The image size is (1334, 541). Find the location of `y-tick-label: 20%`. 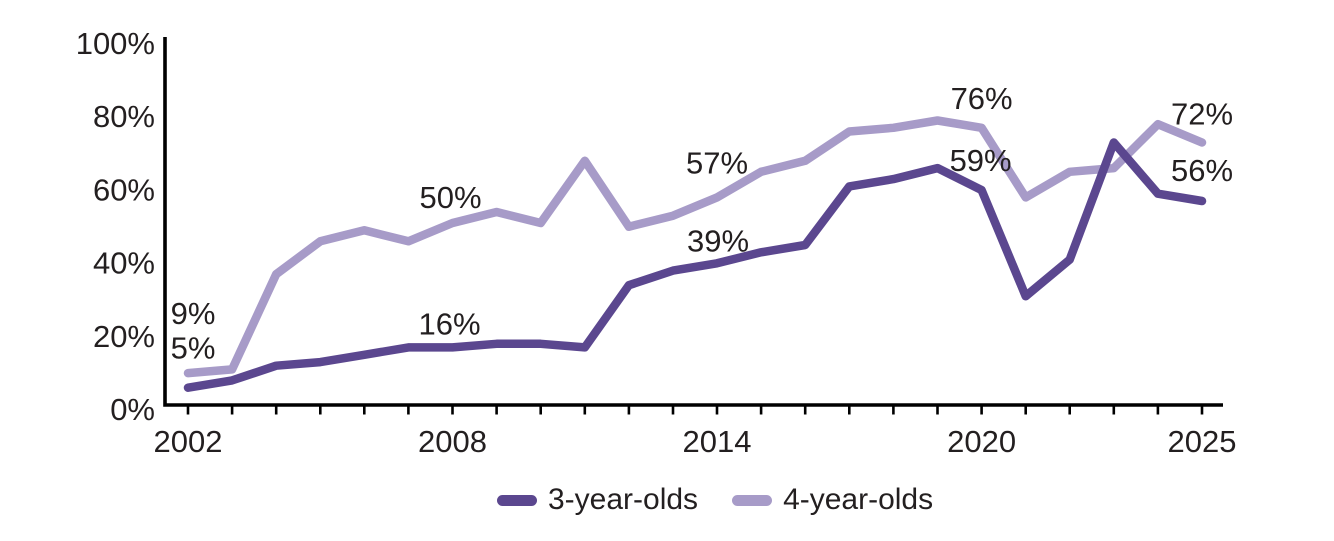

y-tick-label: 20% is located at coordinates (124, 336).